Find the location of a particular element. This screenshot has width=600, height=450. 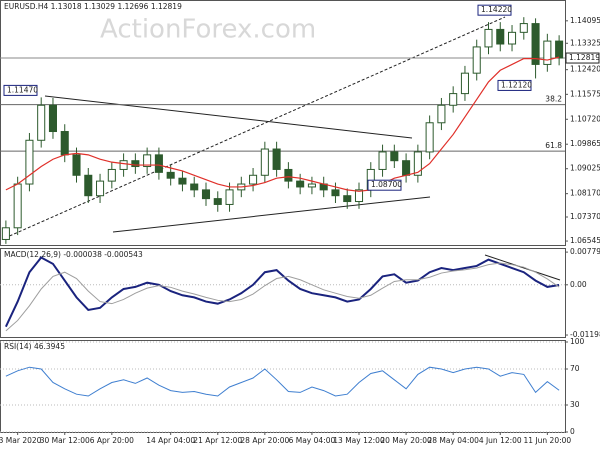

x-tick-label: 23 Mar 2020 is located at coordinates (21, 440).